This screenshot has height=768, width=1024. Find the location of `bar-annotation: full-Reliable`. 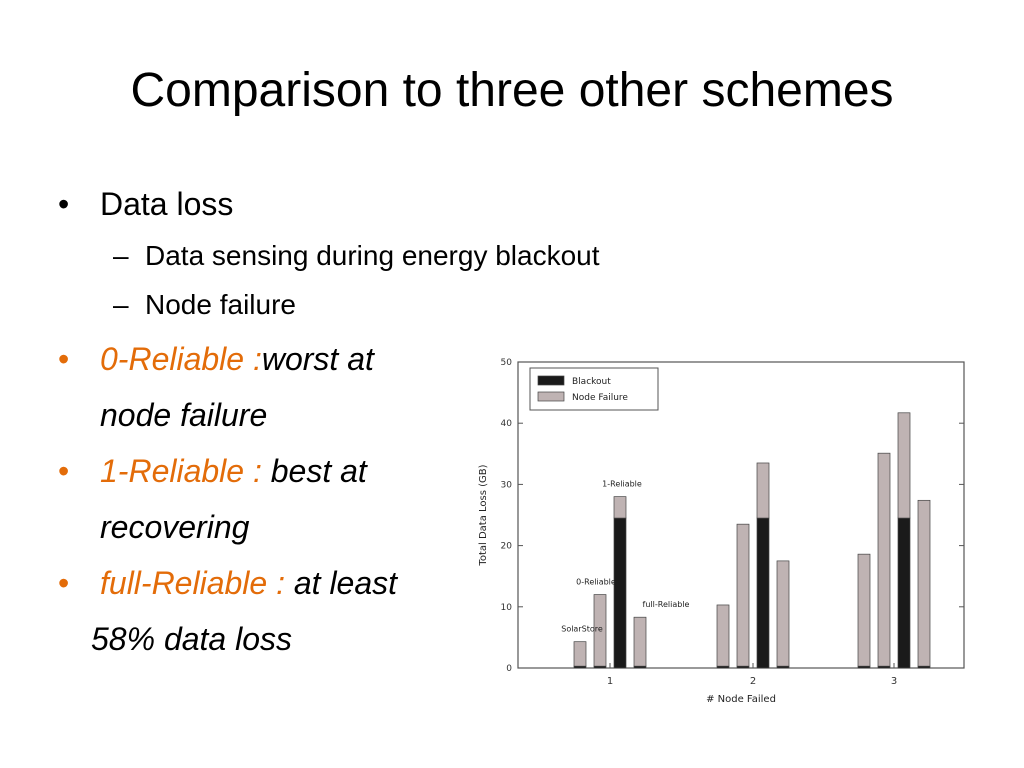

bar-annotation: full-Reliable is located at coordinates (666, 604).